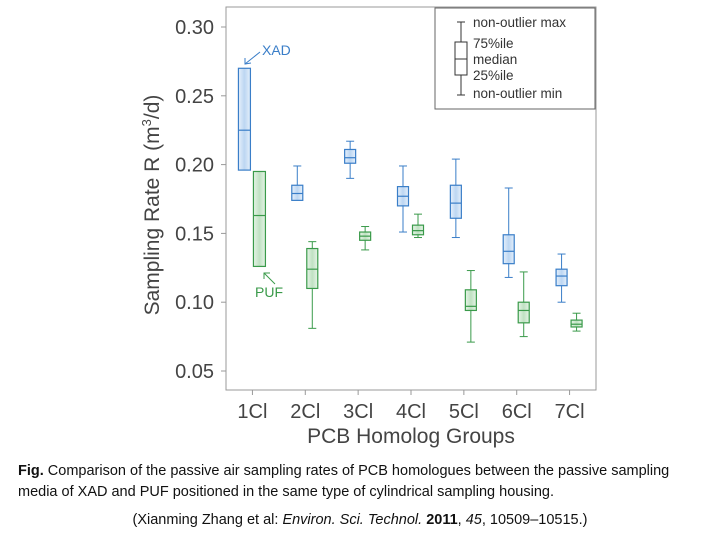 The width and height of the screenshot is (720, 540). What do you see at coordinates (266, 275) in the screenshot?
I see `annotation-puf-arrowhead` at bounding box center [266, 275].